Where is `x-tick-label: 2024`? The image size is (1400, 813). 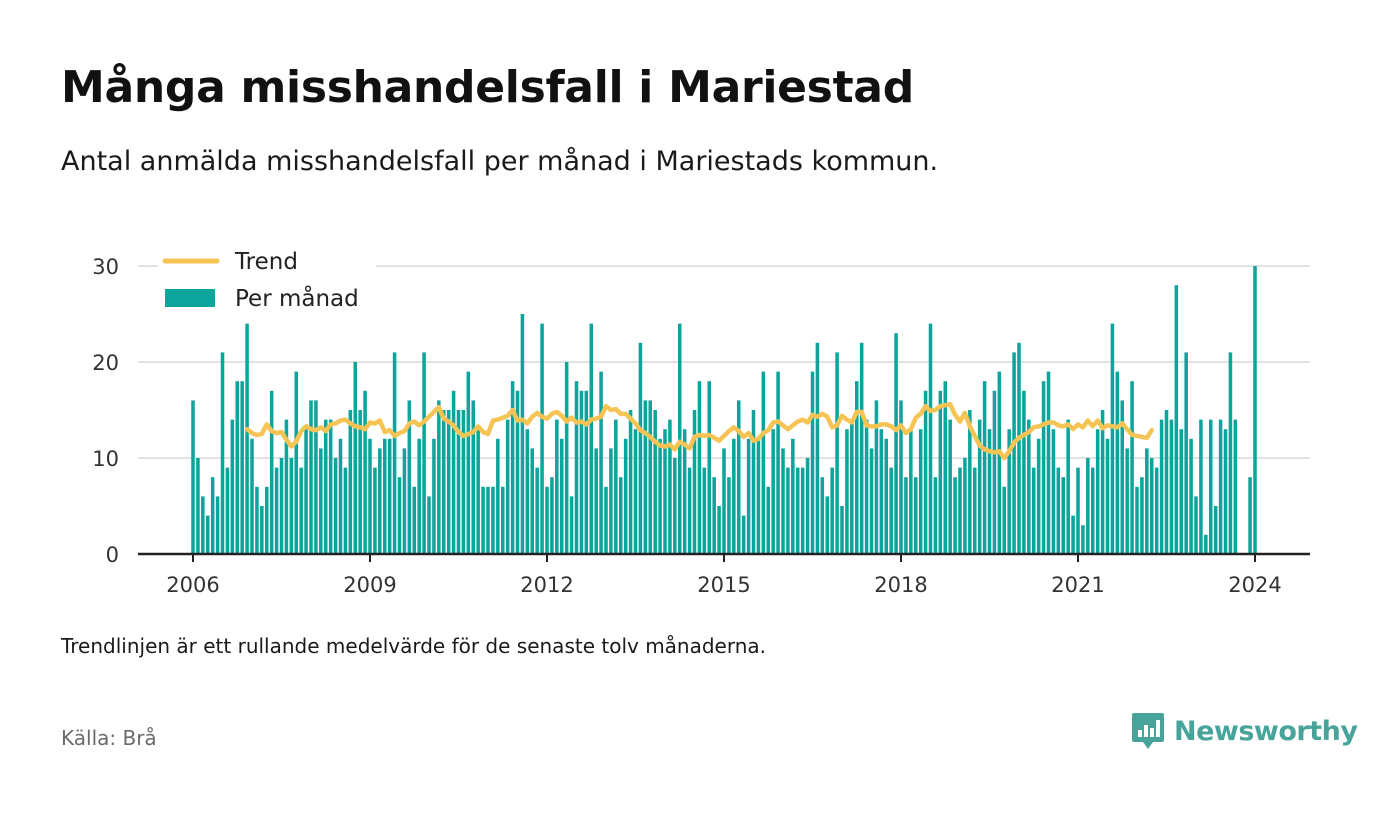 x-tick-label: 2024 is located at coordinates (1254, 585).